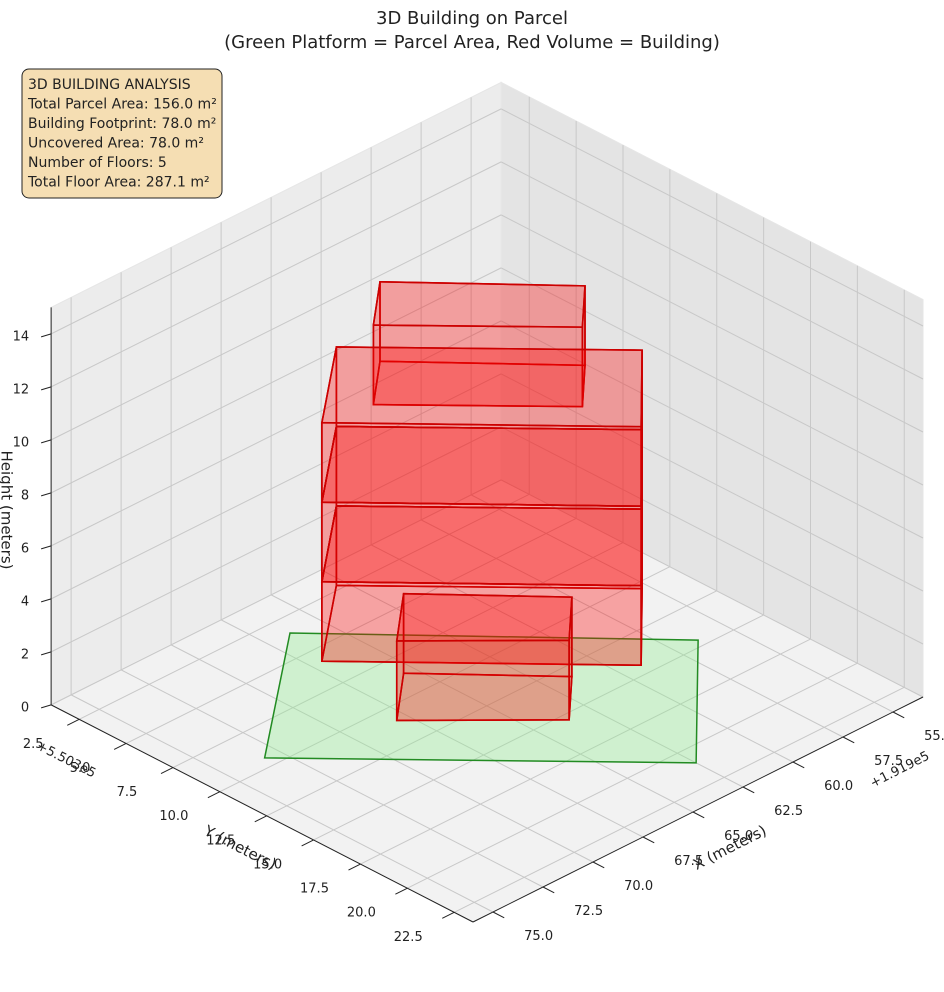 Image resolution: width=944 pixels, height=992 pixels. I want to click on y-tick-label: 12.5, so click(220, 840).